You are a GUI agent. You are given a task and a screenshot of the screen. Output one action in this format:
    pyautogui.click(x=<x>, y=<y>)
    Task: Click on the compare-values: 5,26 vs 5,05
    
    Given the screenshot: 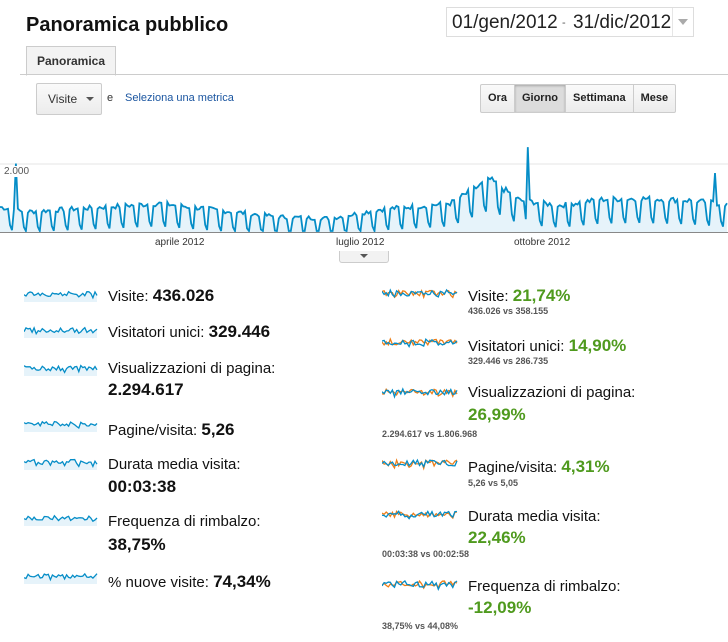 What is the action you would take?
    pyautogui.click(x=493, y=483)
    